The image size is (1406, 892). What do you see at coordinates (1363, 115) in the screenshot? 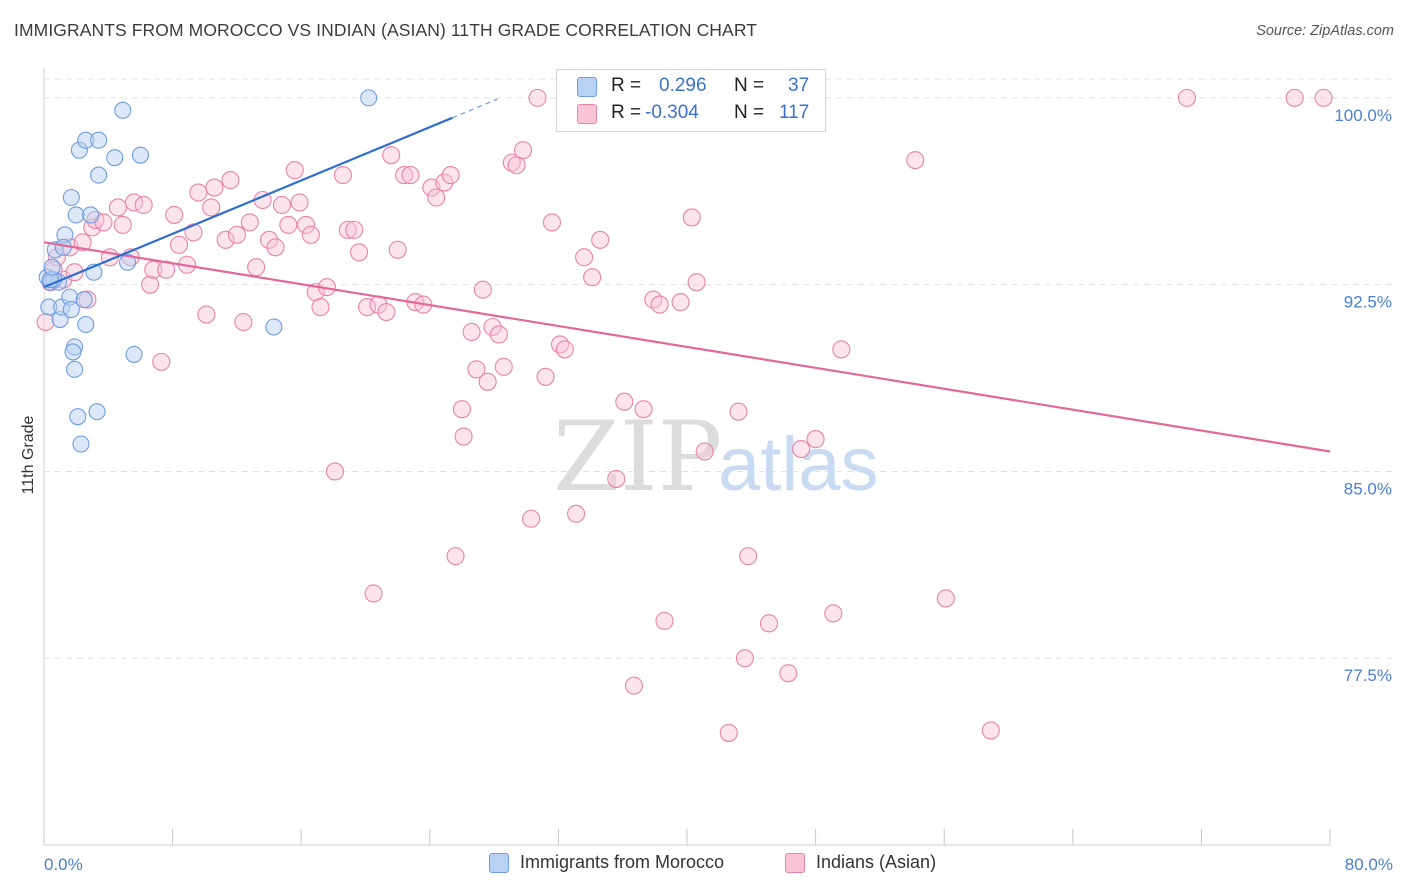
I see `y-tick-label: 100.0%` at bounding box center [1363, 115].